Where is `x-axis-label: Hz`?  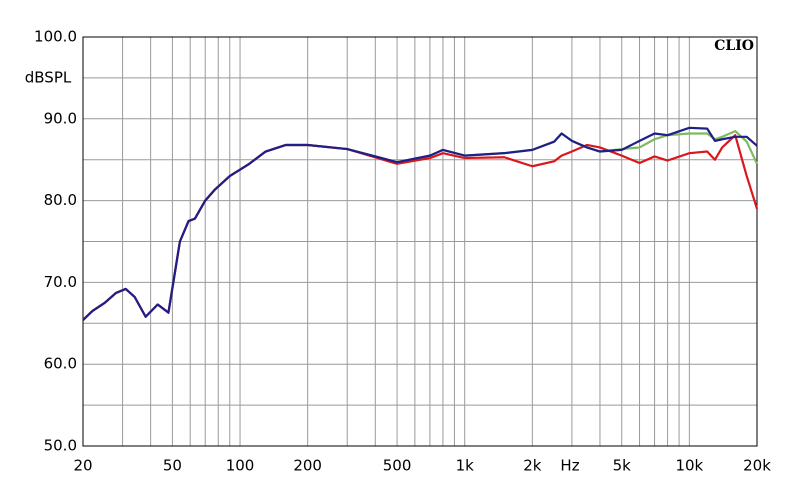
x-axis-label: Hz is located at coordinates (569, 466).